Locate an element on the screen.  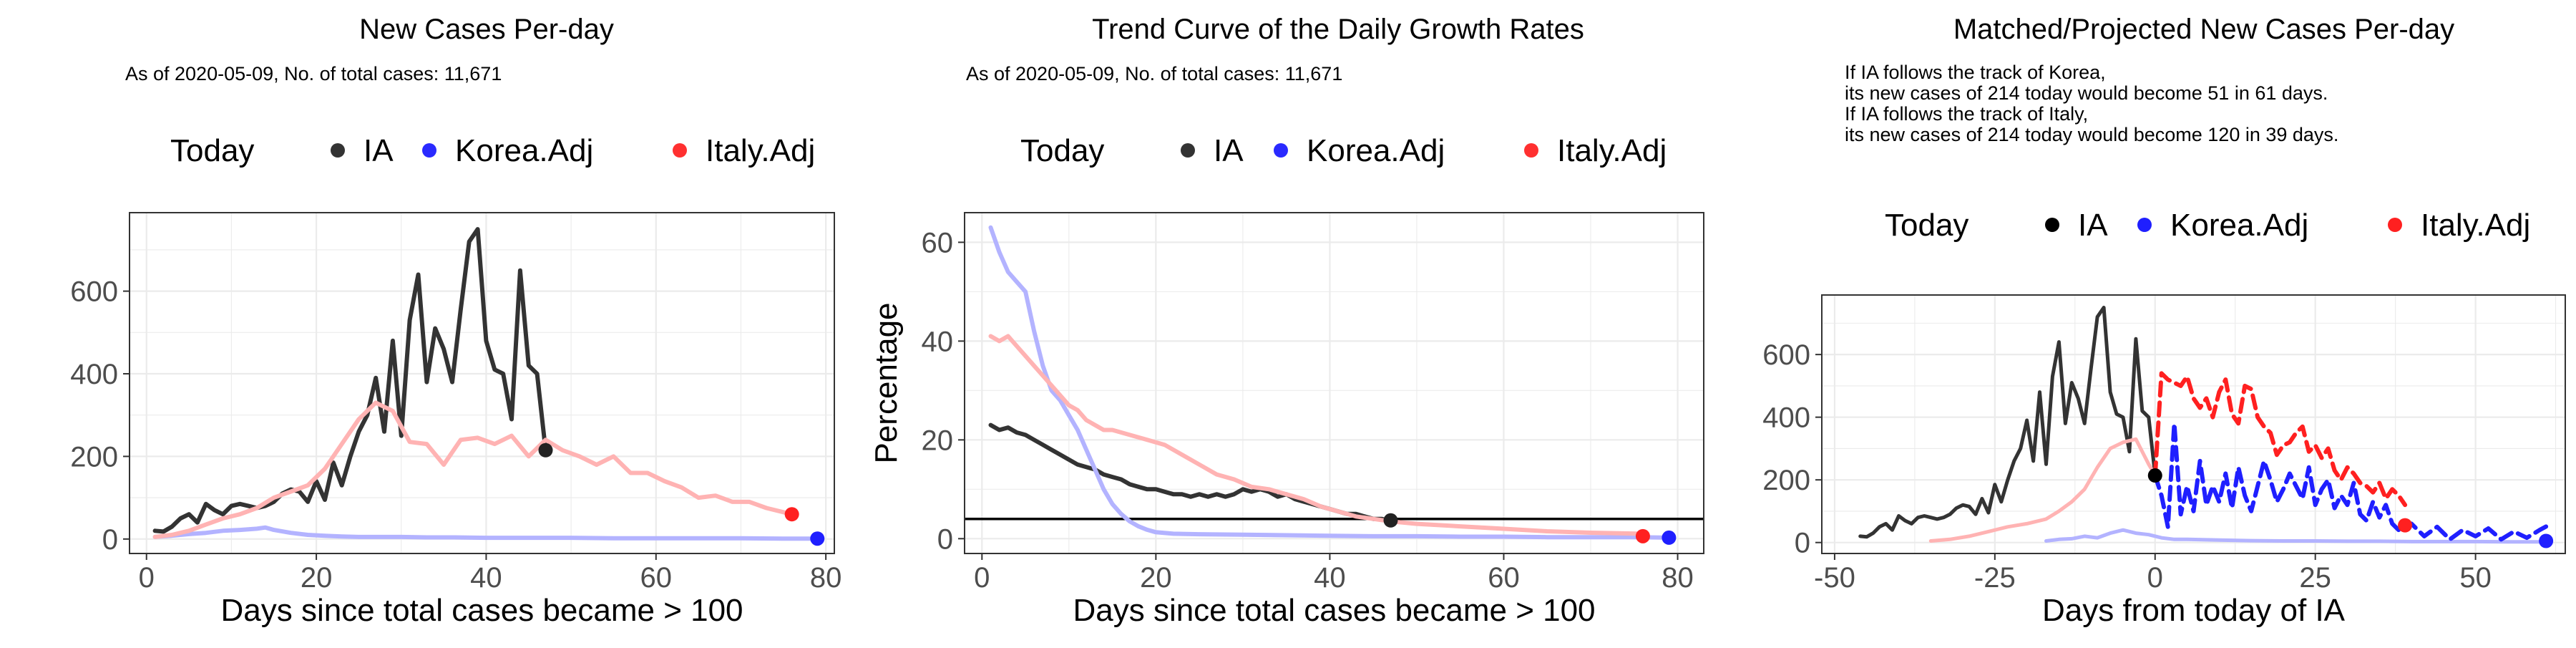
chart-title: New Cases Per-day is located at coordinates (486, 30).